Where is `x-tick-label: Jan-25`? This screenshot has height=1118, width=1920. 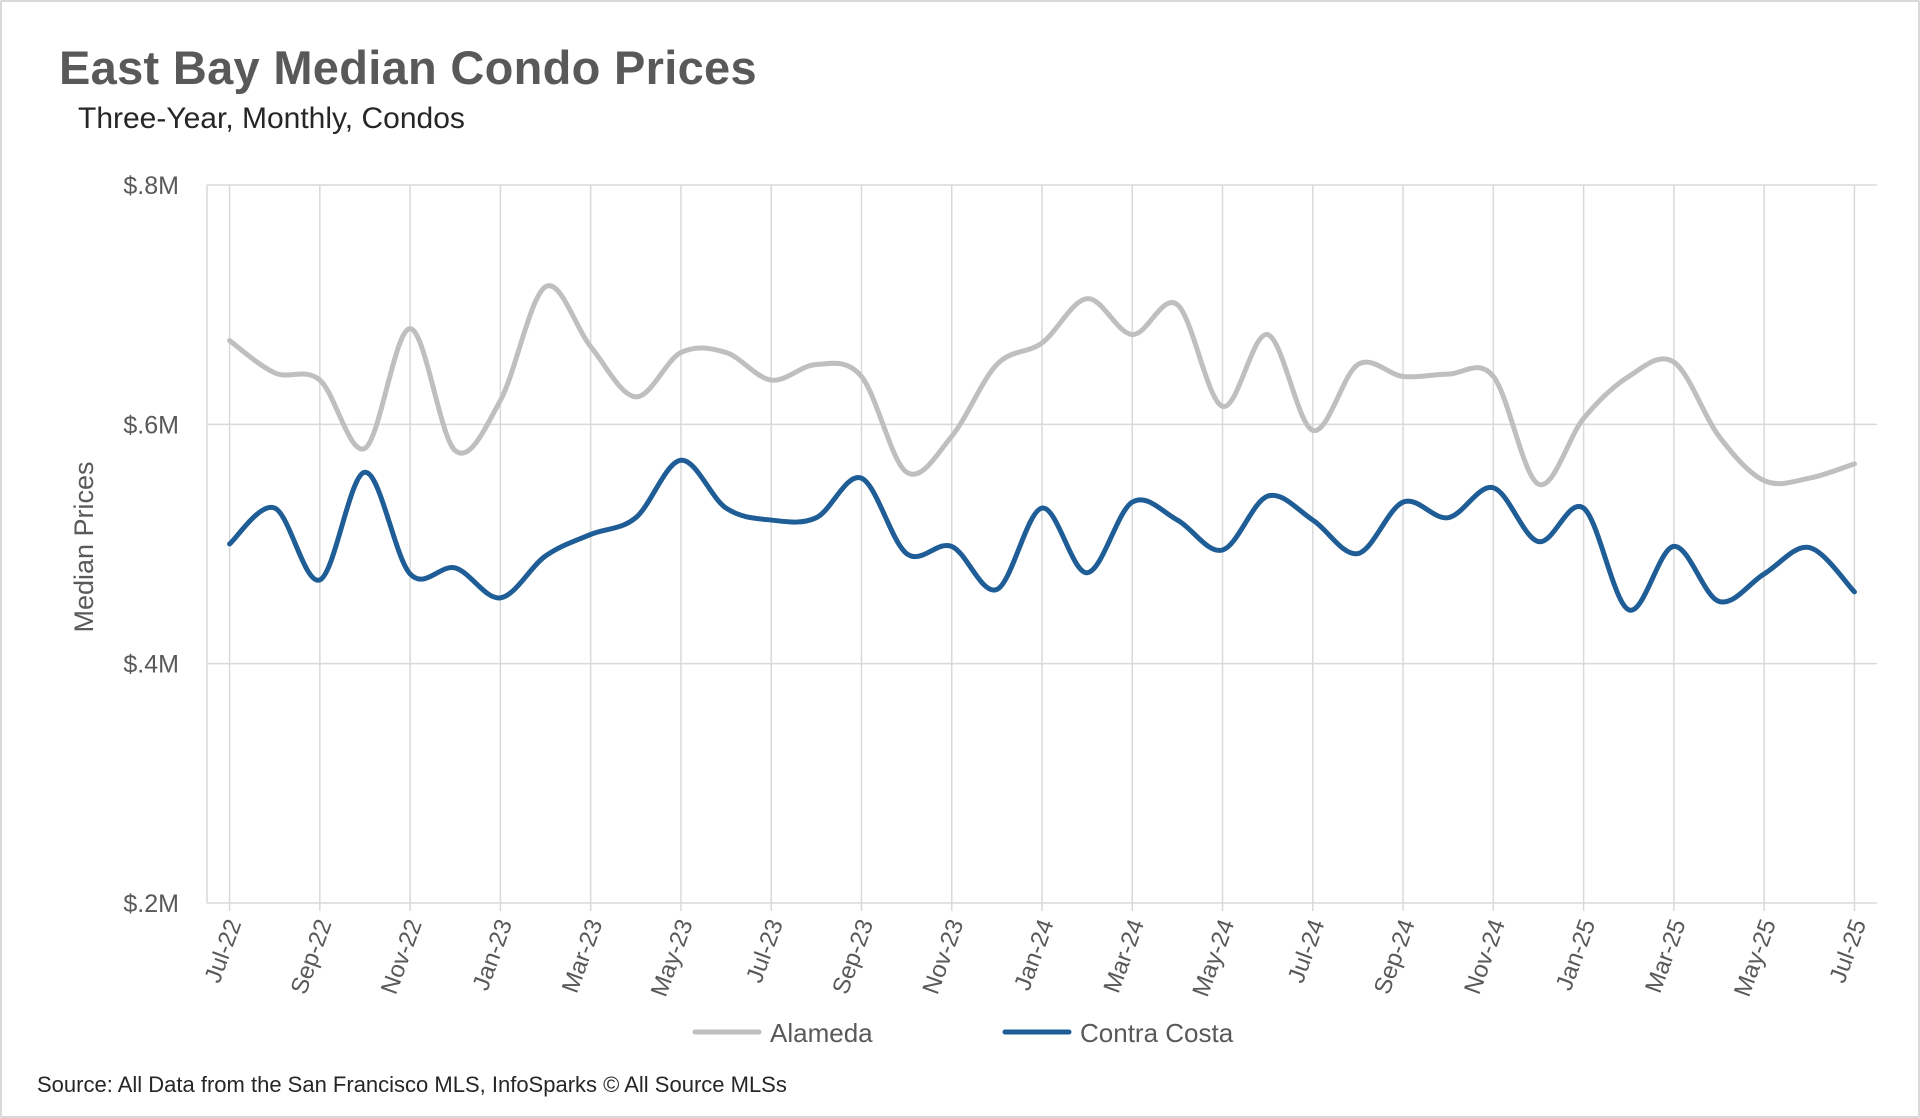 x-tick-label: Jan-25 is located at coordinates (1576, 955).